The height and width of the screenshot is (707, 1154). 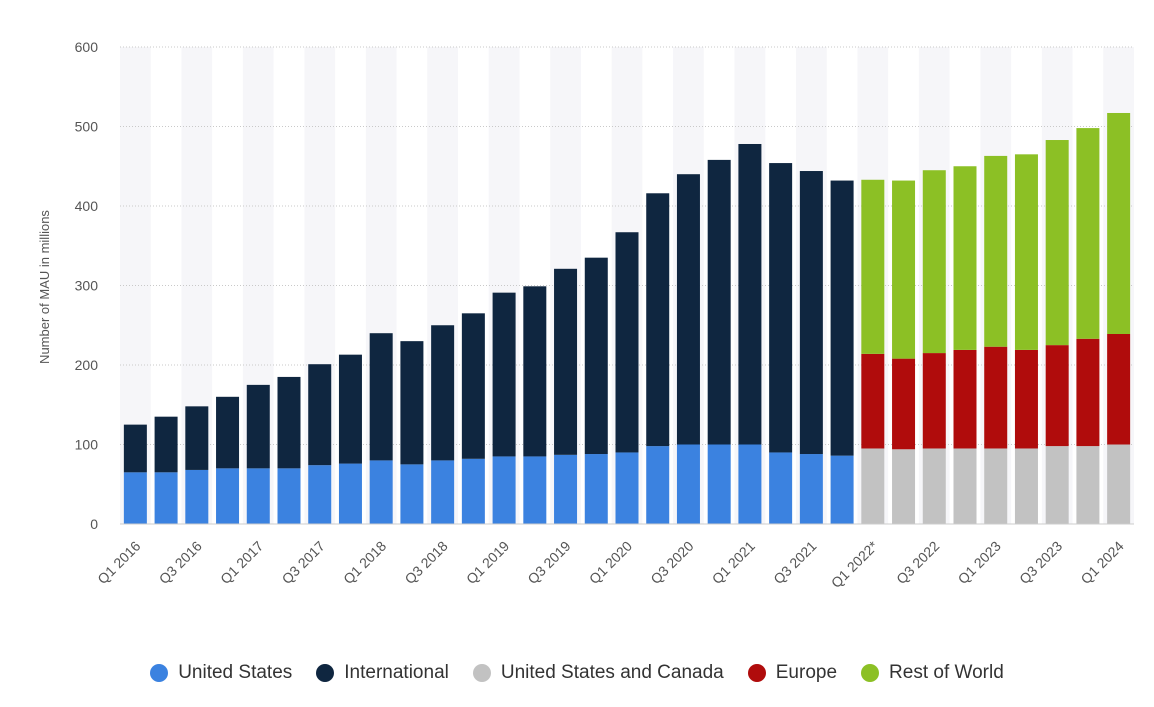 What do you see at coordinates (87, 47) in the screenshot?
I see `y-tick-label: 600` at bounding box center [87, 47].